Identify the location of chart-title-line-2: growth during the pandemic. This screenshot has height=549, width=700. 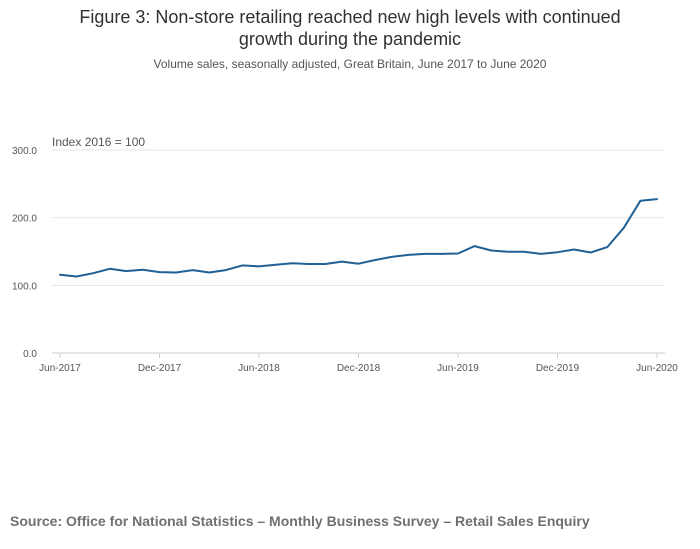
(350, 39).